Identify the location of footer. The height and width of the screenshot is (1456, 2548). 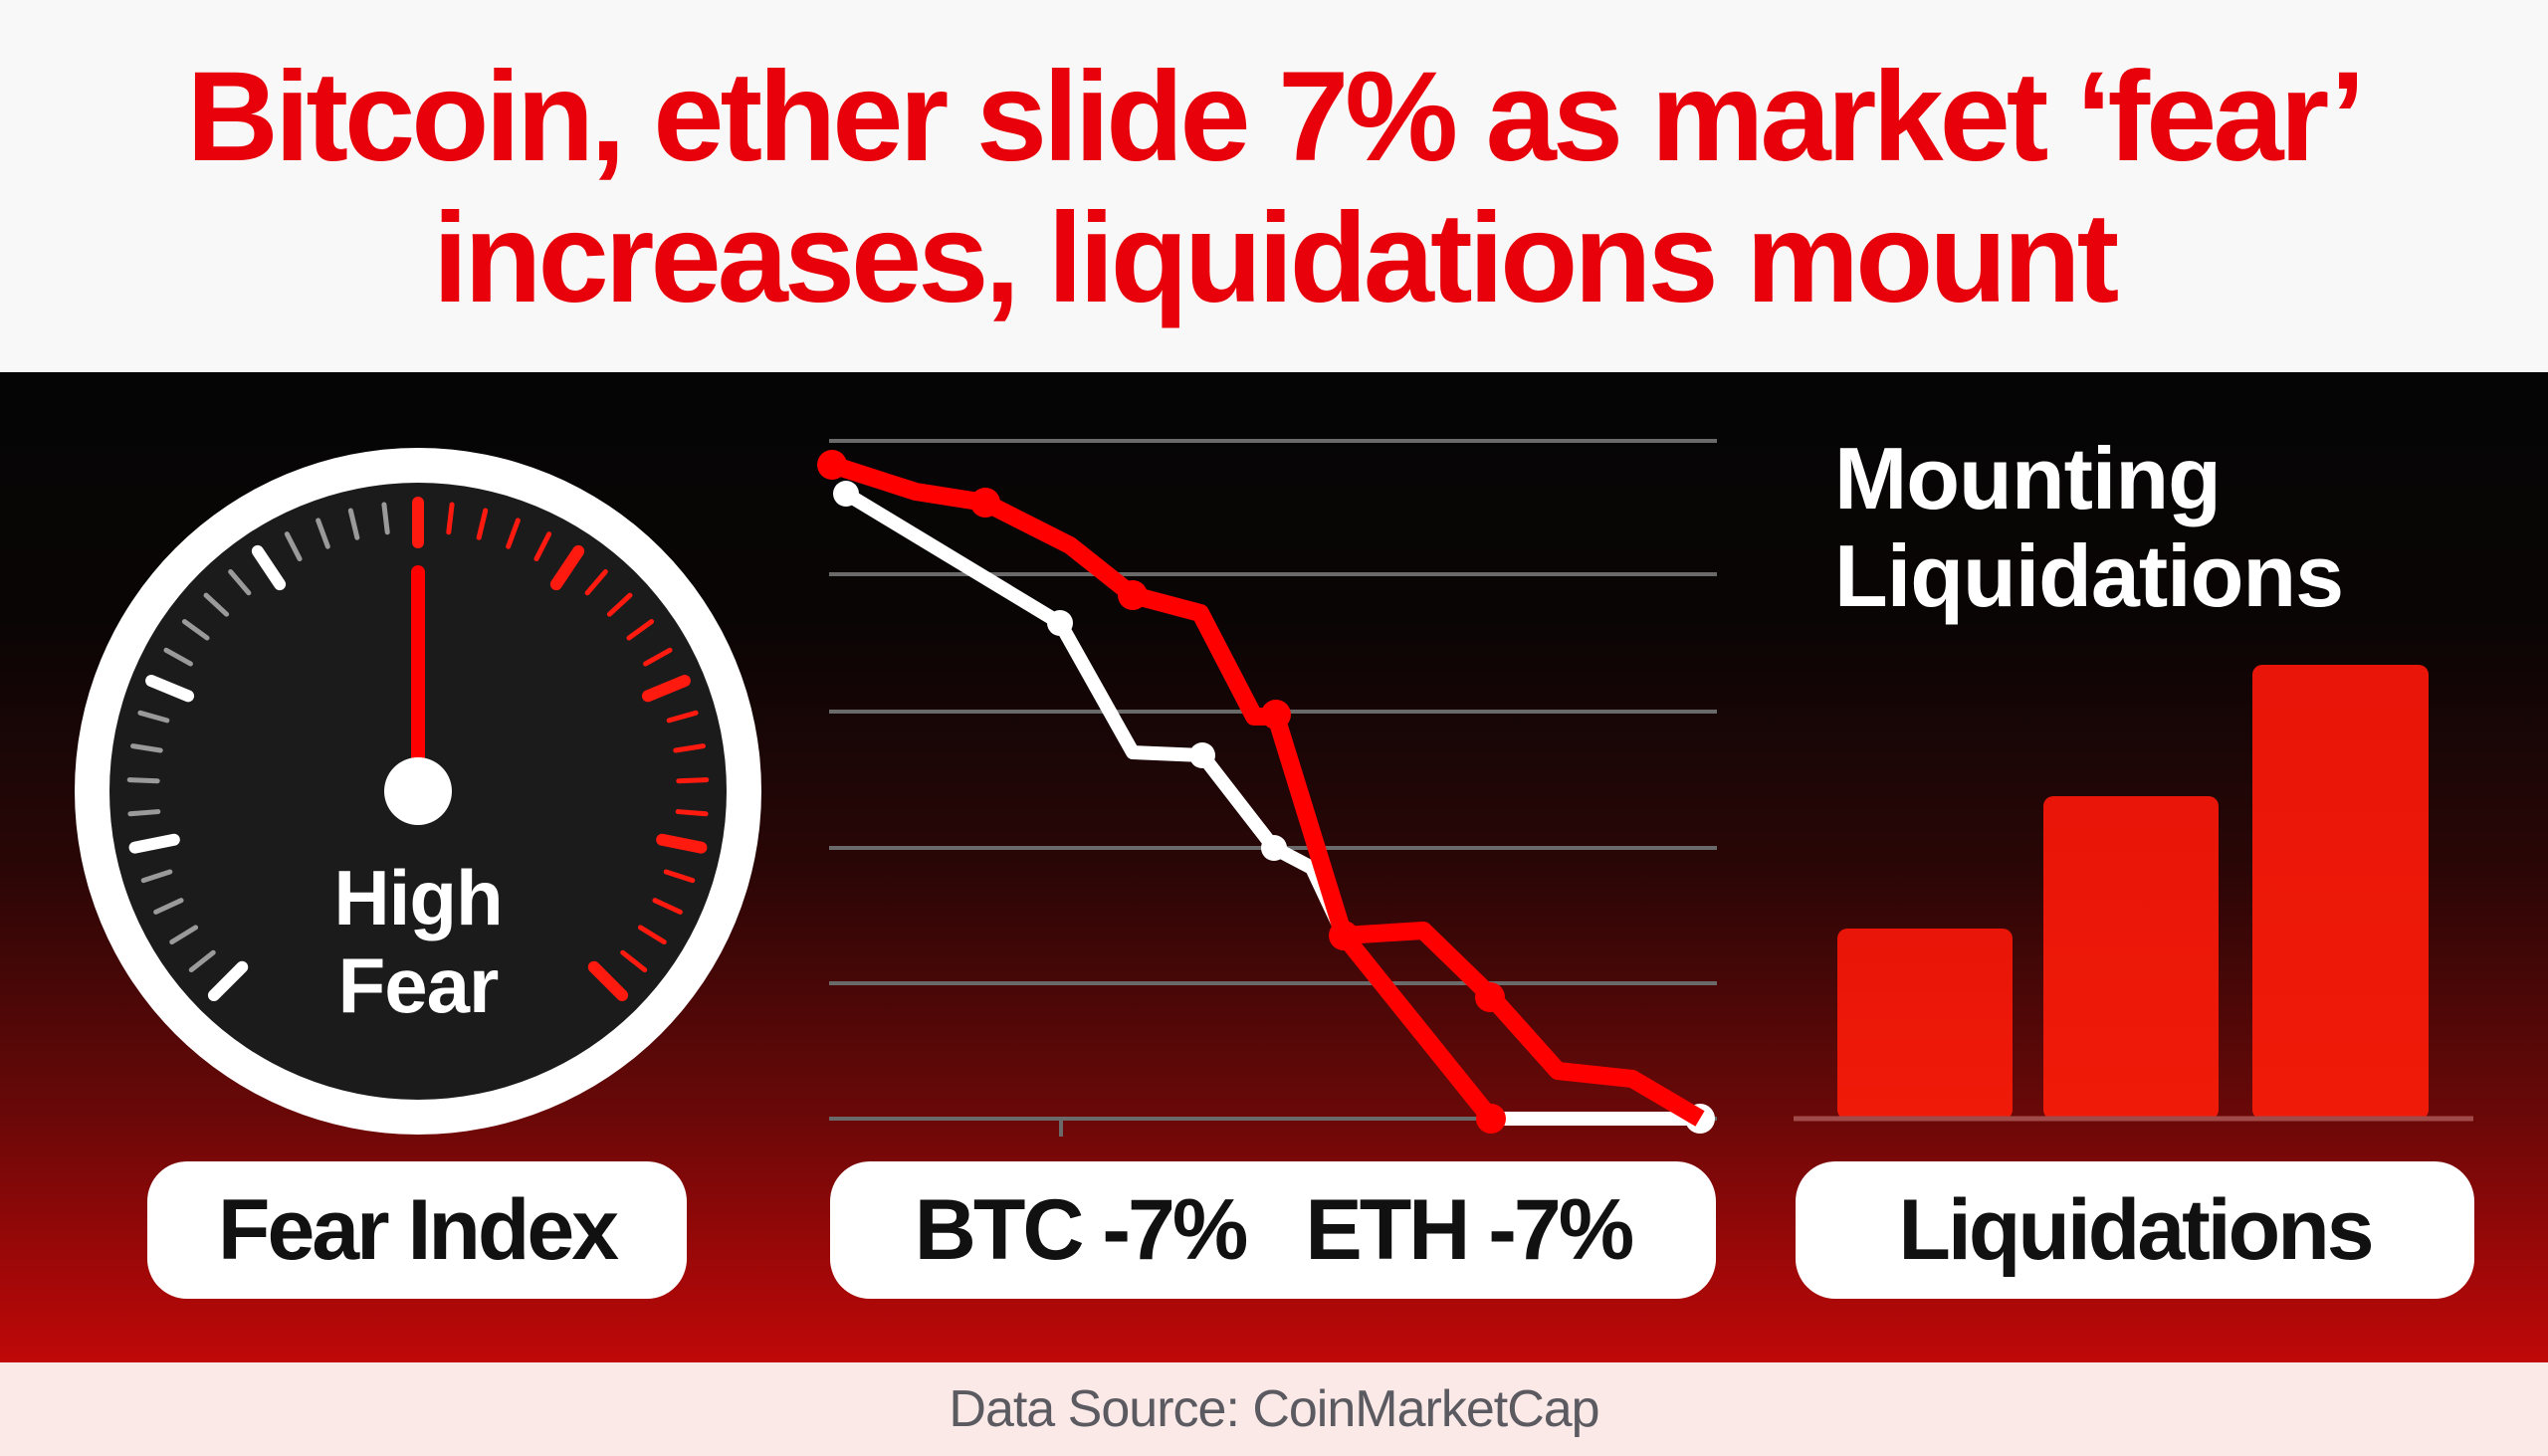
(1274, 1409).